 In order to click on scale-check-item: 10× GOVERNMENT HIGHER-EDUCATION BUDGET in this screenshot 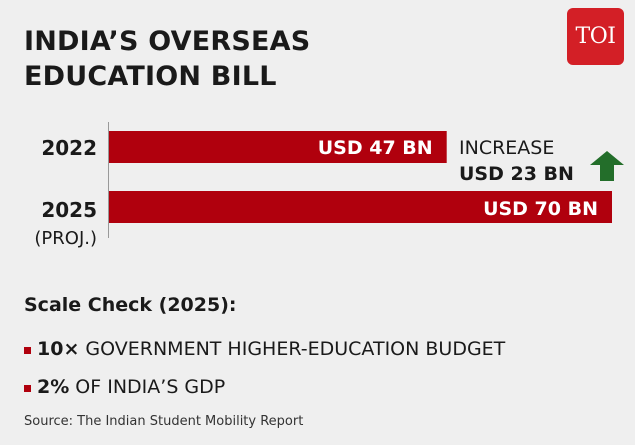, I will do `click(264, 349)`.